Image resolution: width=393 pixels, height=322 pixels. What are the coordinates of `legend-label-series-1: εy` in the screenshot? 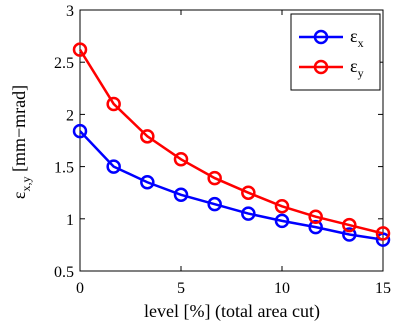 It's located at (357, 68).